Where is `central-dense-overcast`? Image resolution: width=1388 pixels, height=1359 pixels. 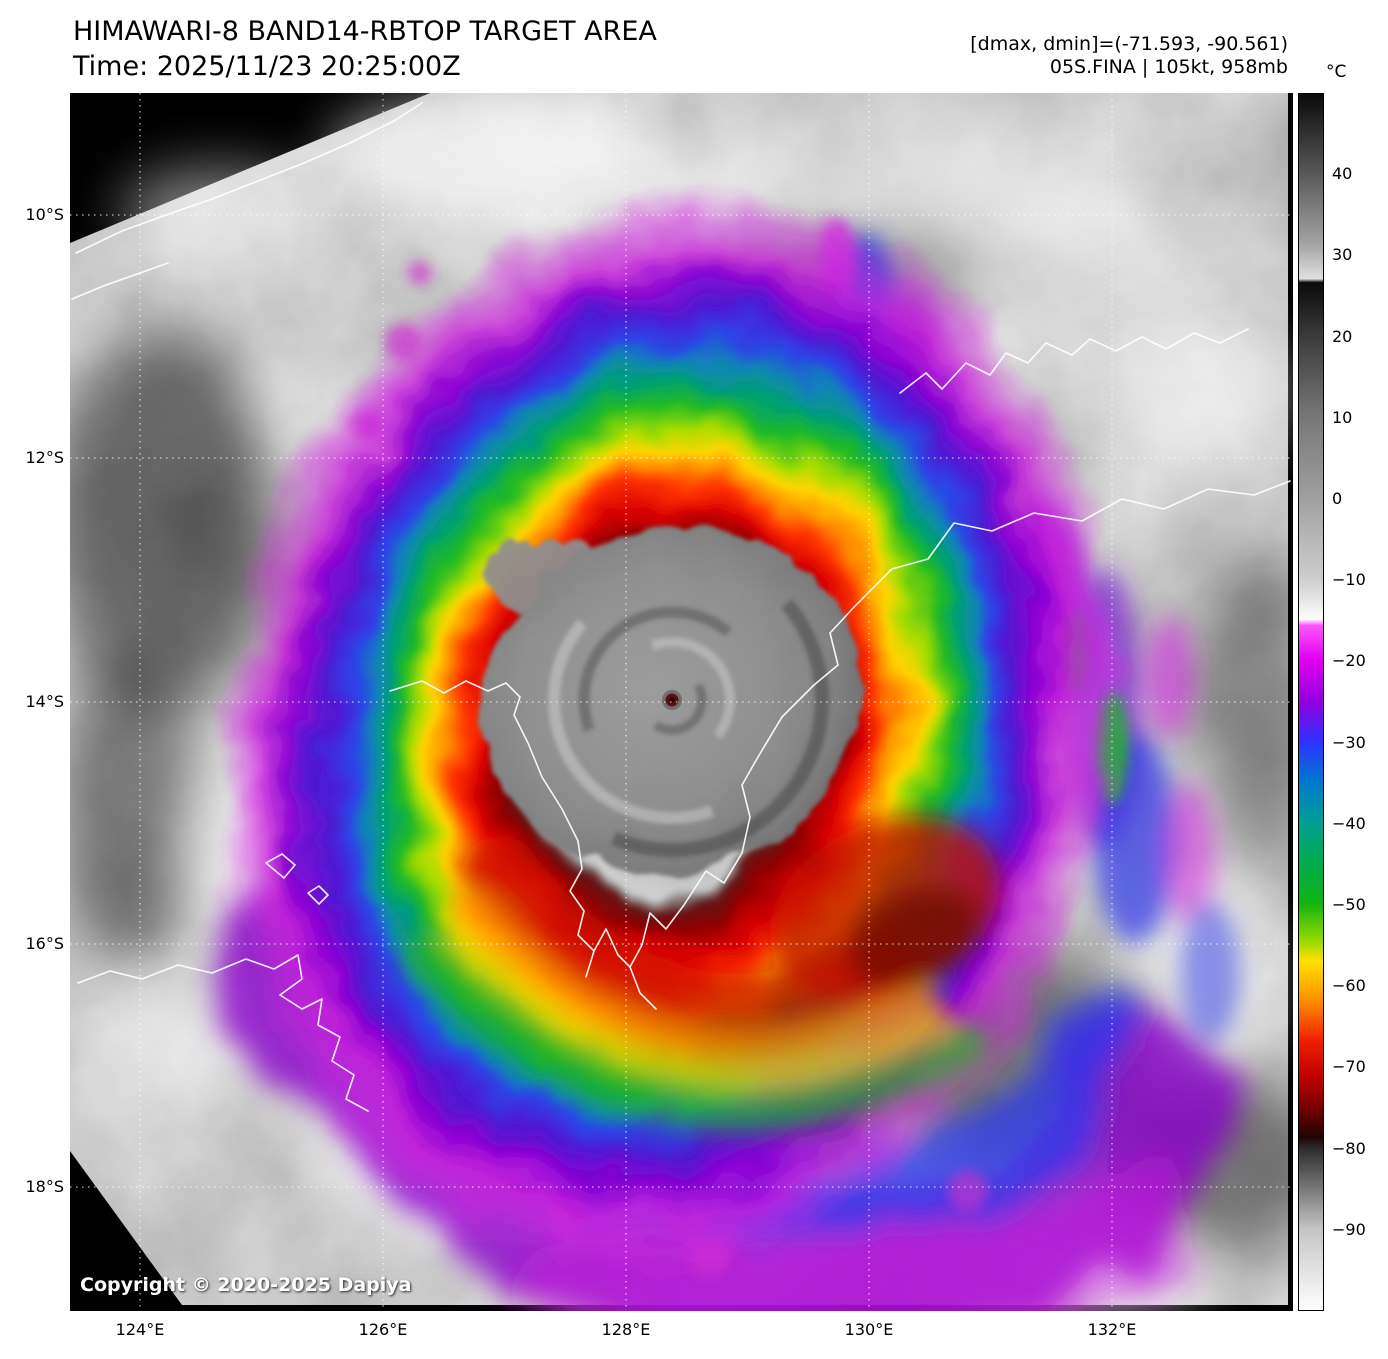
central-dense-overcast is located at coordinates (672, 700).